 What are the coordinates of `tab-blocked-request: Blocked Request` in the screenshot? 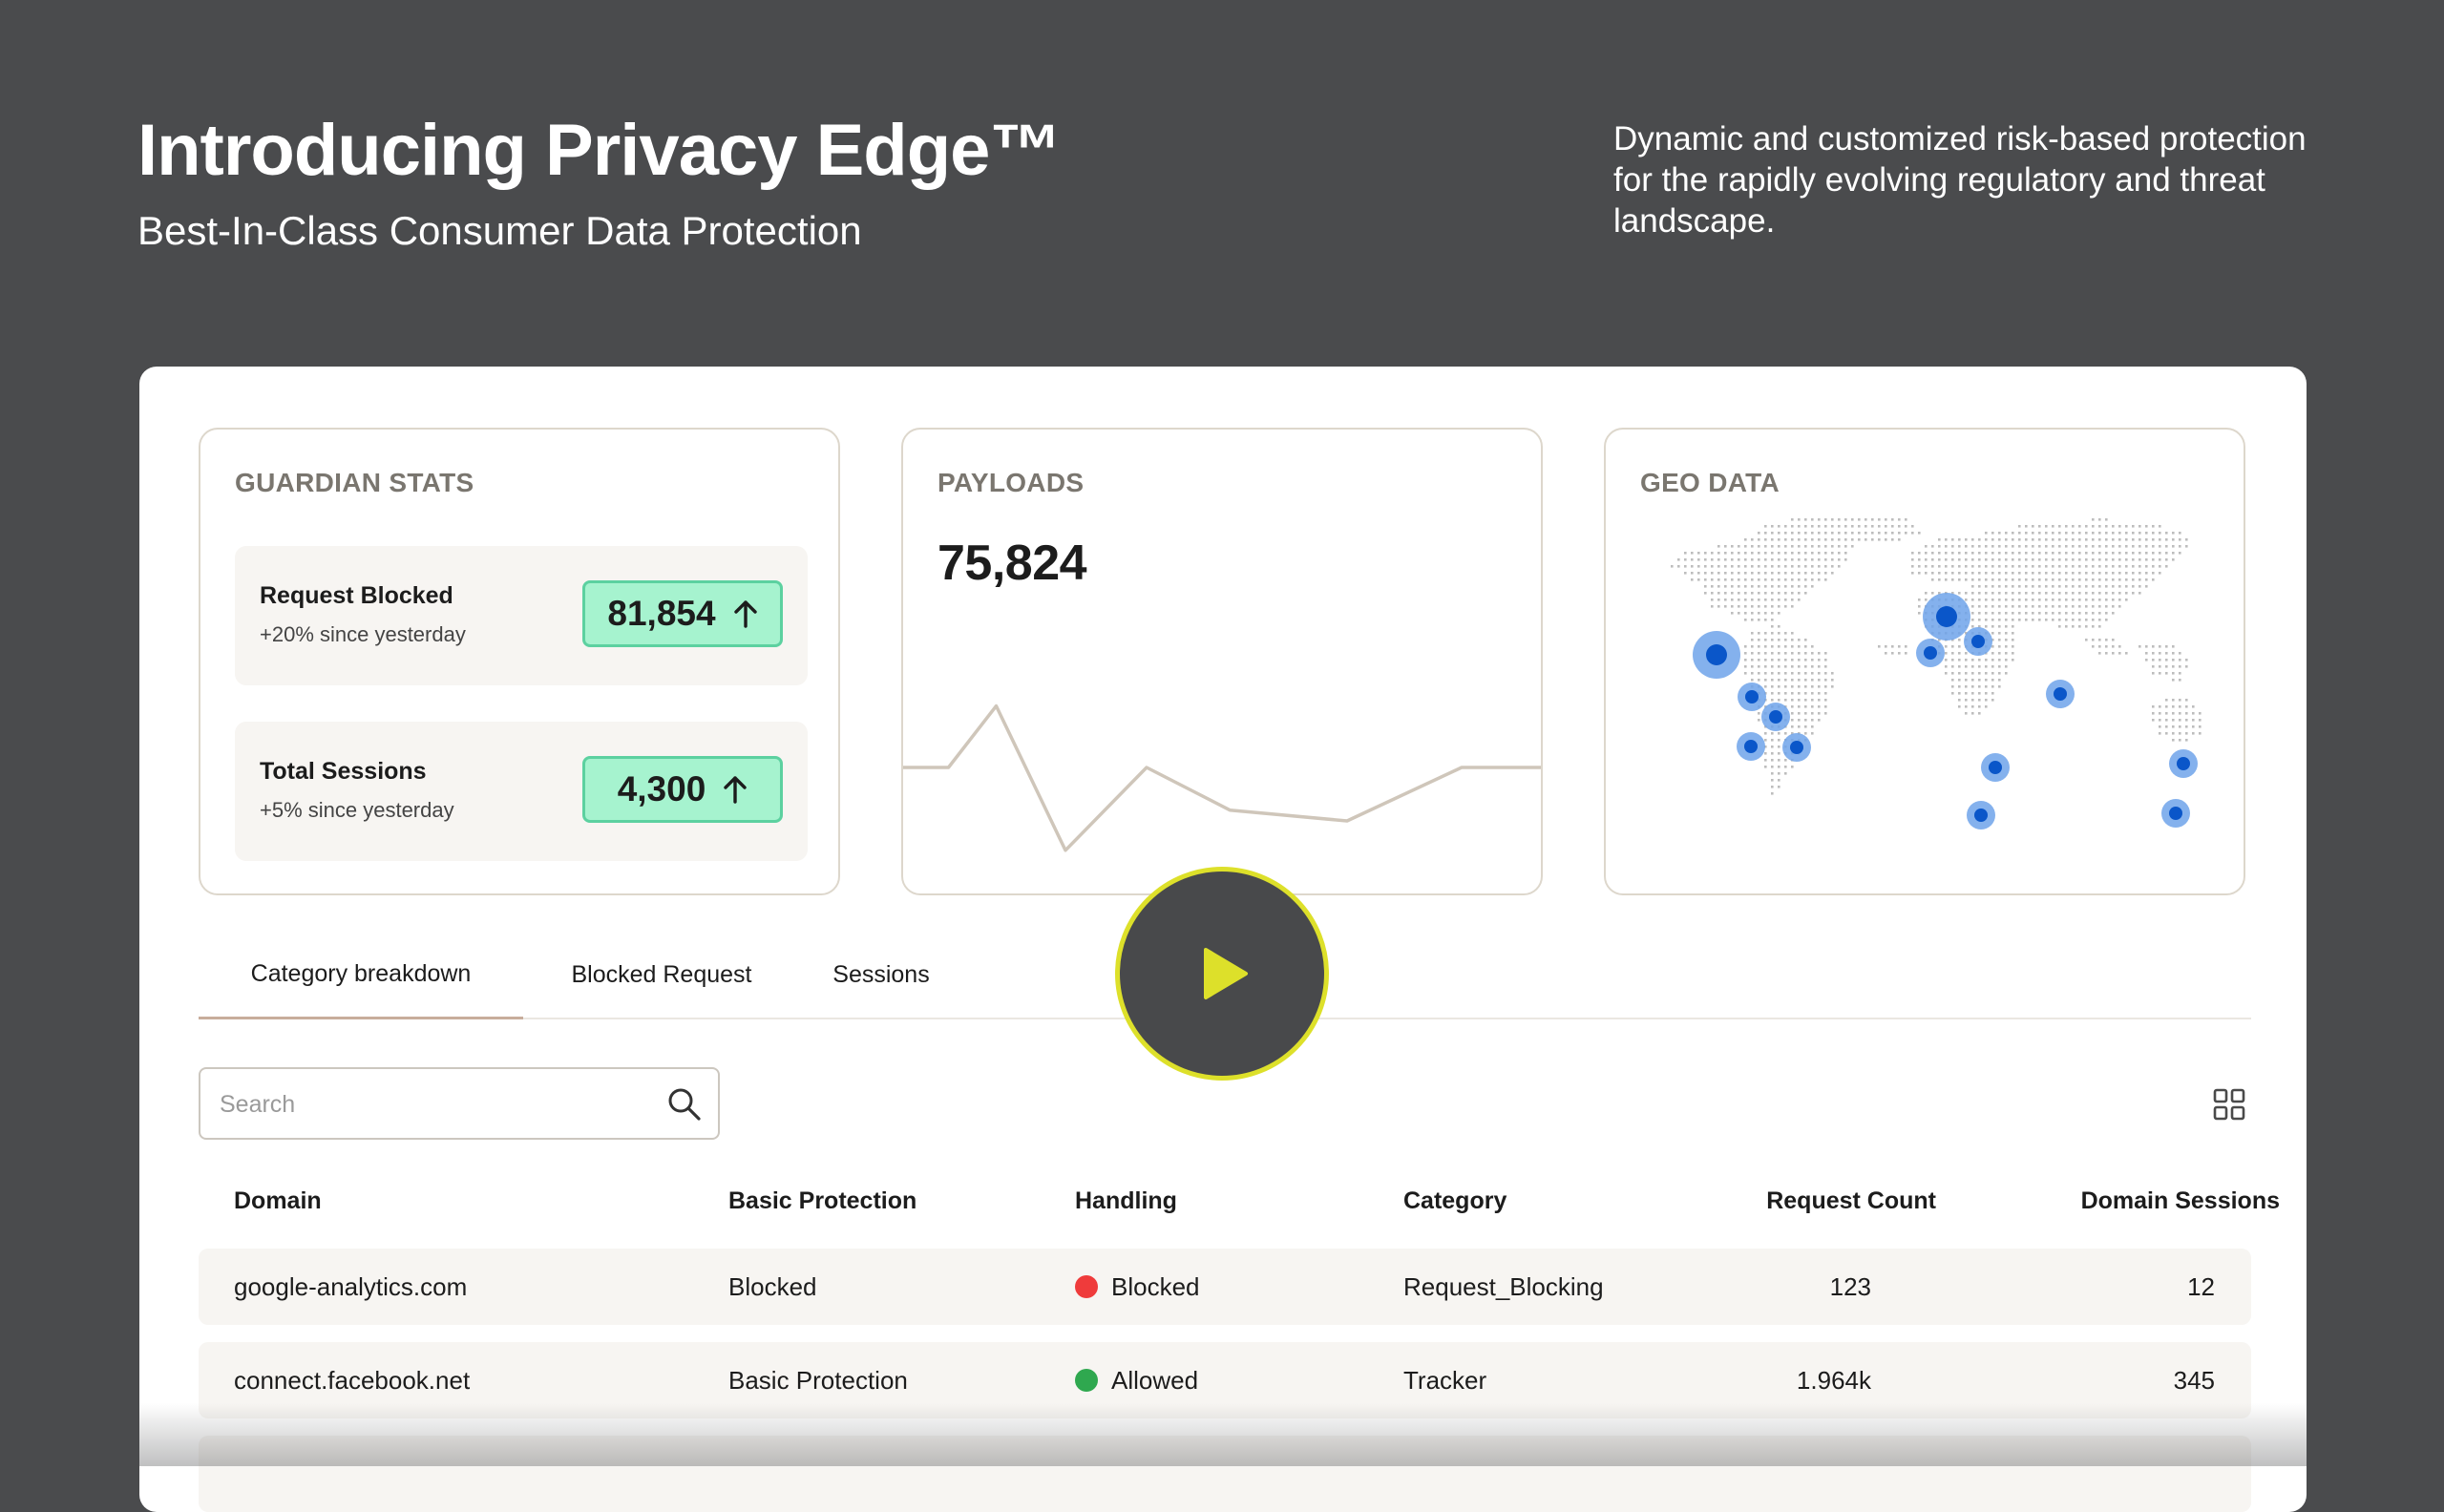 It's located at (662, 975).